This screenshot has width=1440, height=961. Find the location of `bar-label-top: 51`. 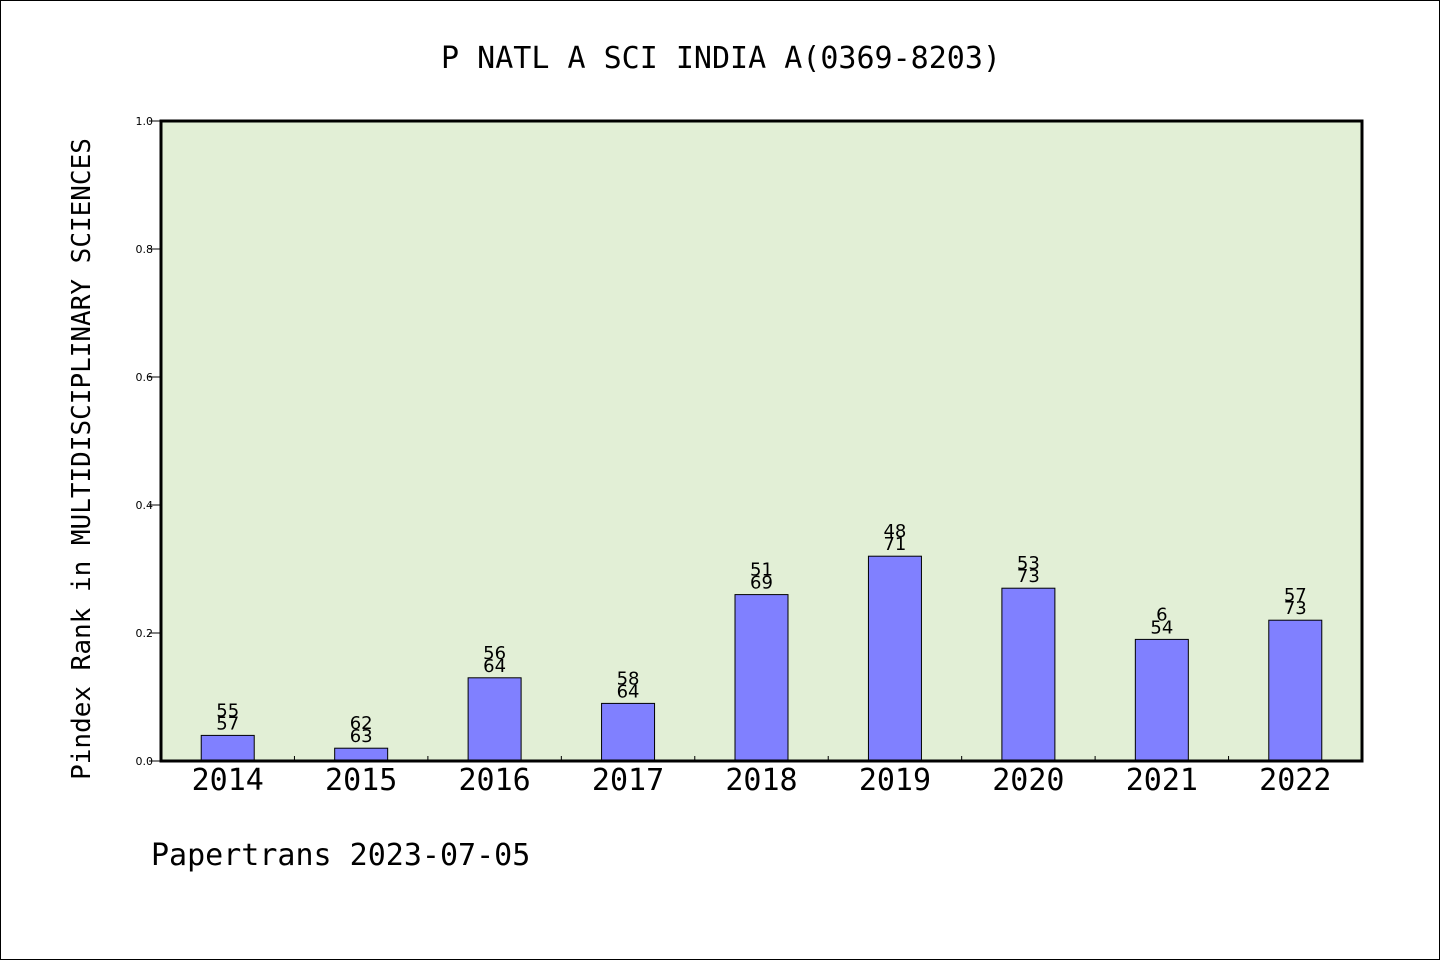

bar-label-top: 51 is located at coordinates (761, 570).